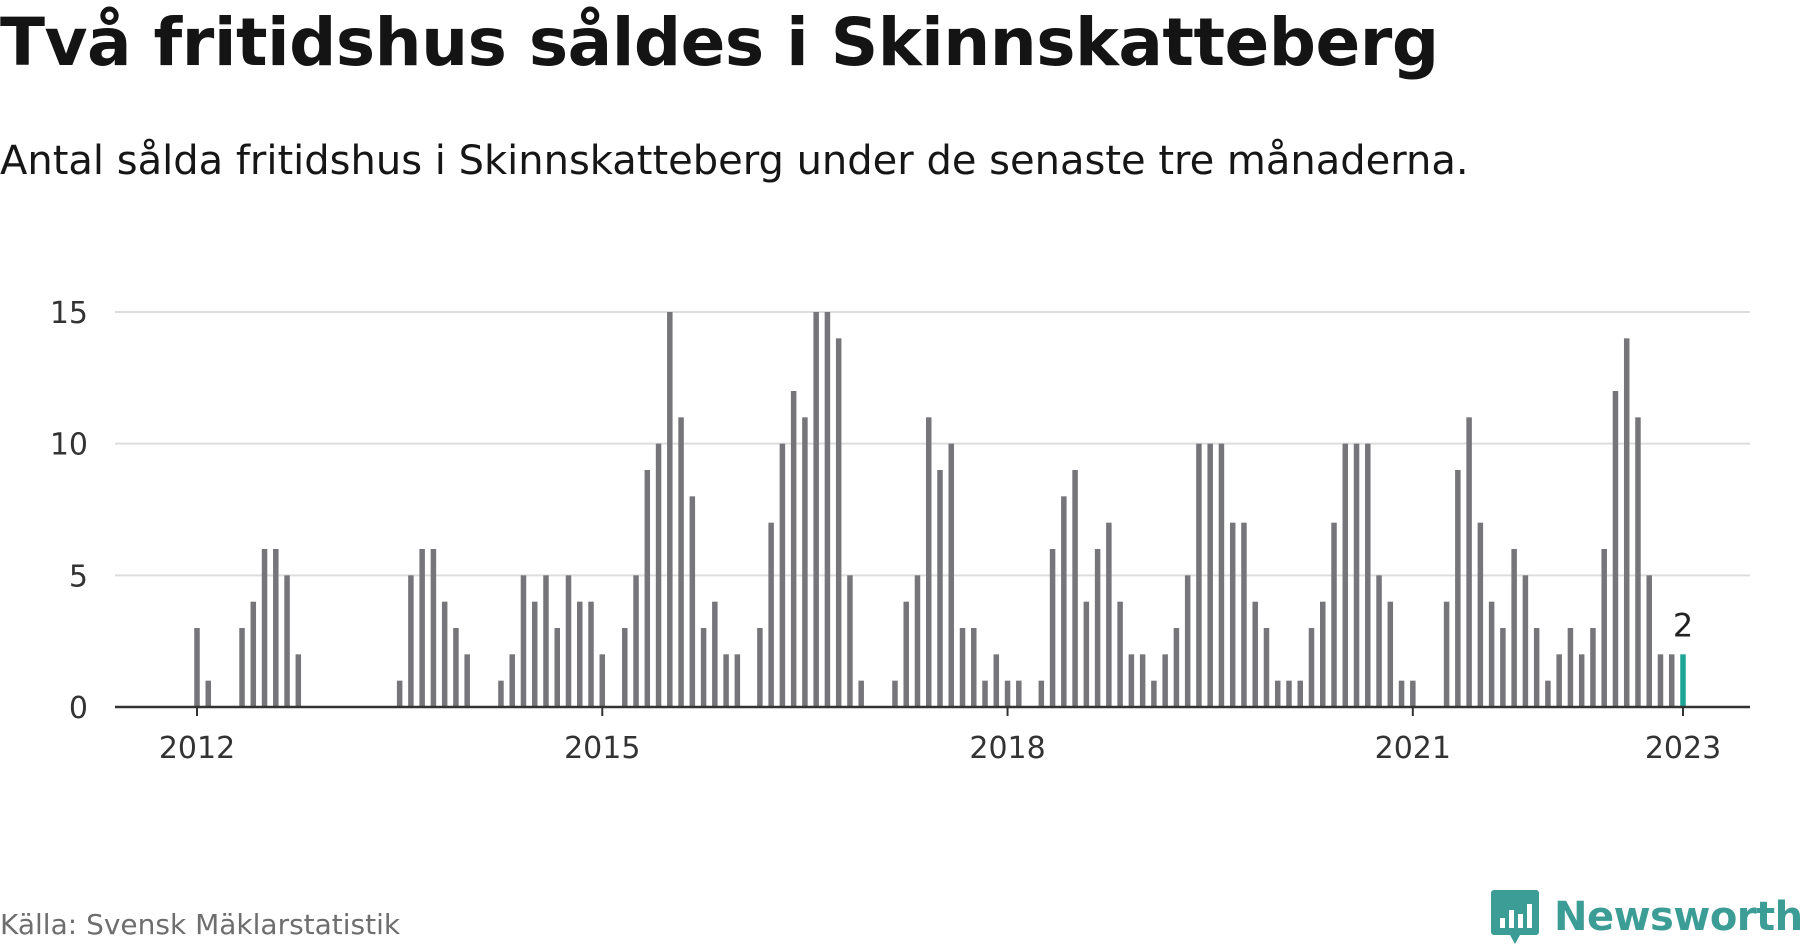 The image size is (1800, 948). What do you see at coordinates (197, 748) in the screenshot?
I see `x-tick-label: 2012` at bounding box center [197, 748].